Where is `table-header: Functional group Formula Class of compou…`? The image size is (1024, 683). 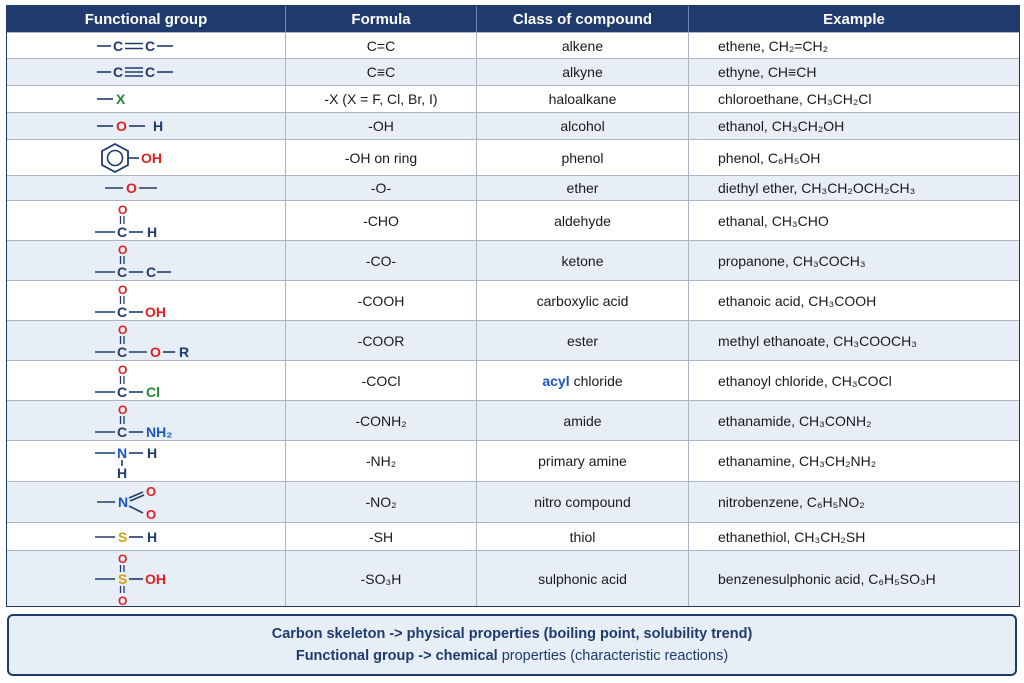
table-header: Functional group Formula Class of compou… is located at coordinates (513, 19).